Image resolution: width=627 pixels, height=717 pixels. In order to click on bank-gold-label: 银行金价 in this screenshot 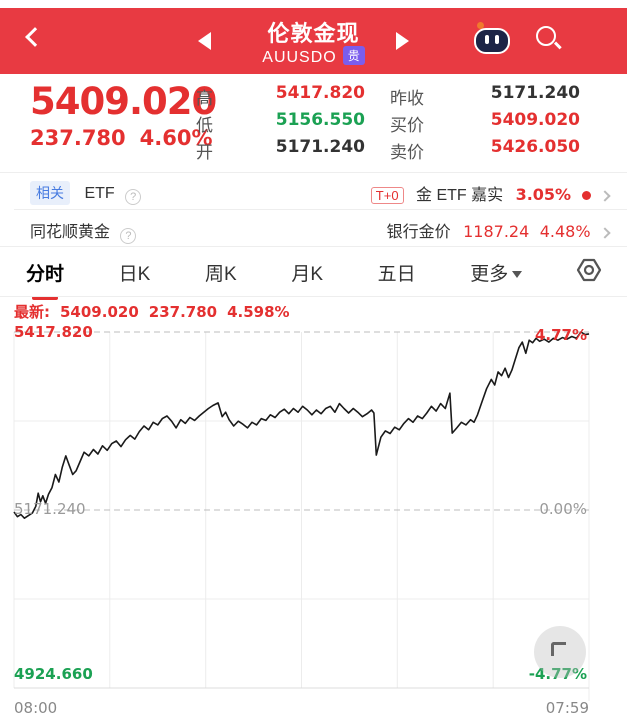, I will do `click(418, 232)`.